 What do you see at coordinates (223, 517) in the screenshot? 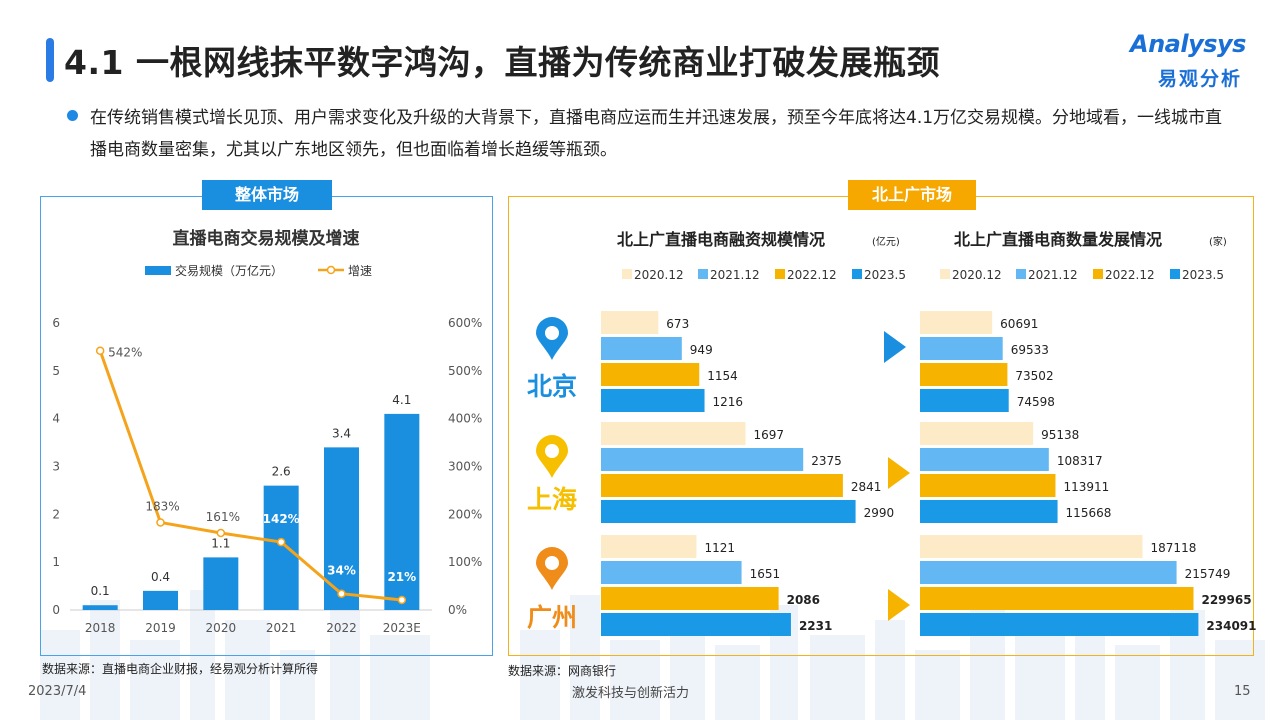
I see `growth-rate-data-label: 161%` at bounding box center [223, 517].